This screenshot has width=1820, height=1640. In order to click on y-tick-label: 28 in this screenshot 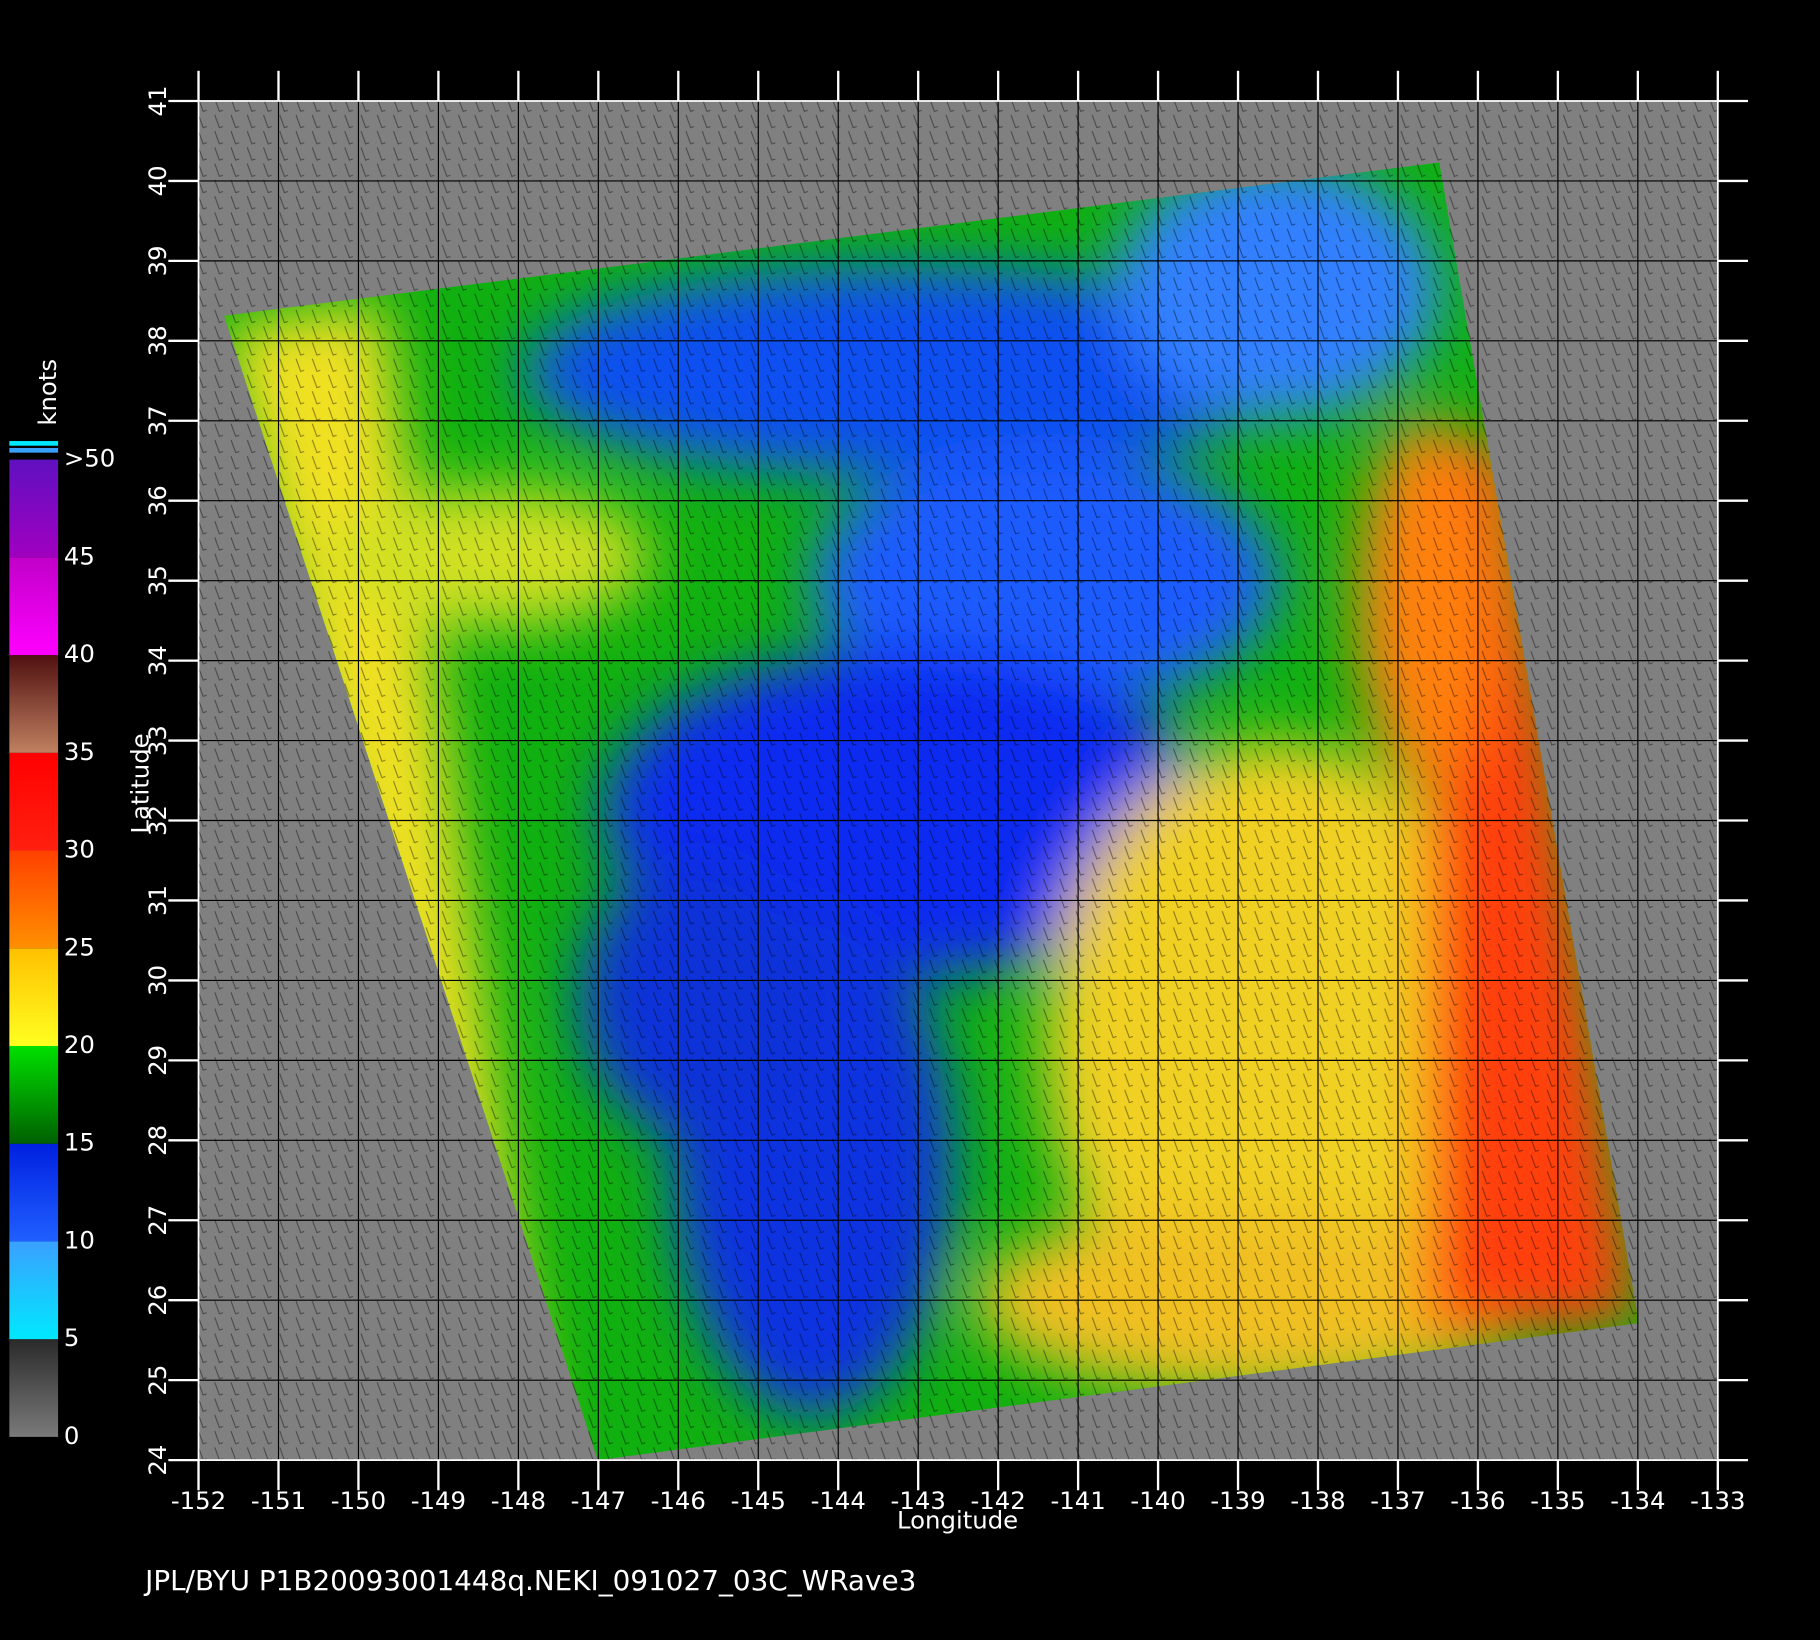, I will do `click(157, 1140)`.